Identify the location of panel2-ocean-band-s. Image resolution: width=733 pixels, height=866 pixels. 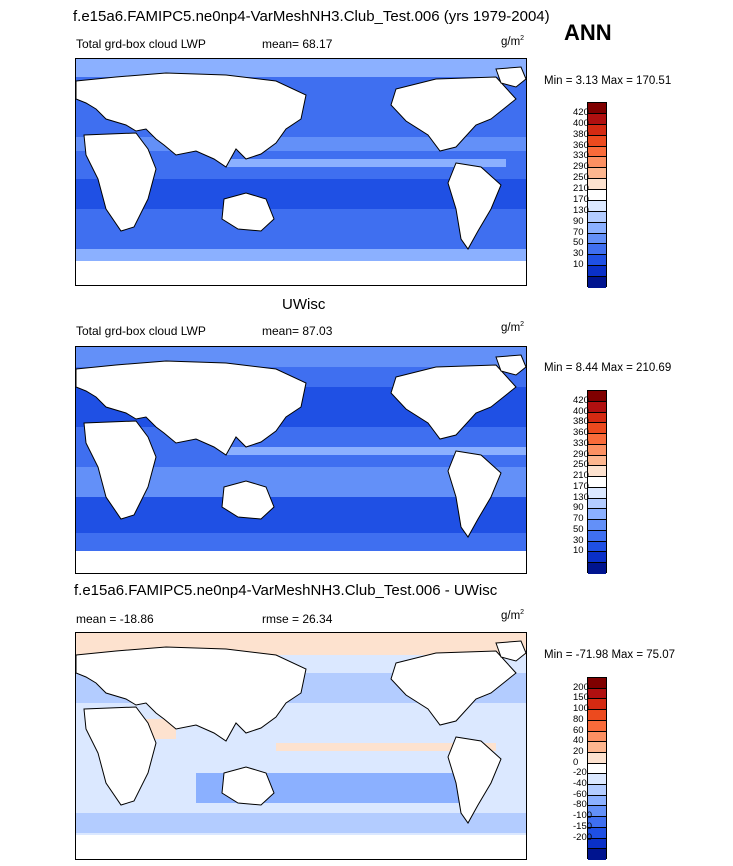
(301, 542).